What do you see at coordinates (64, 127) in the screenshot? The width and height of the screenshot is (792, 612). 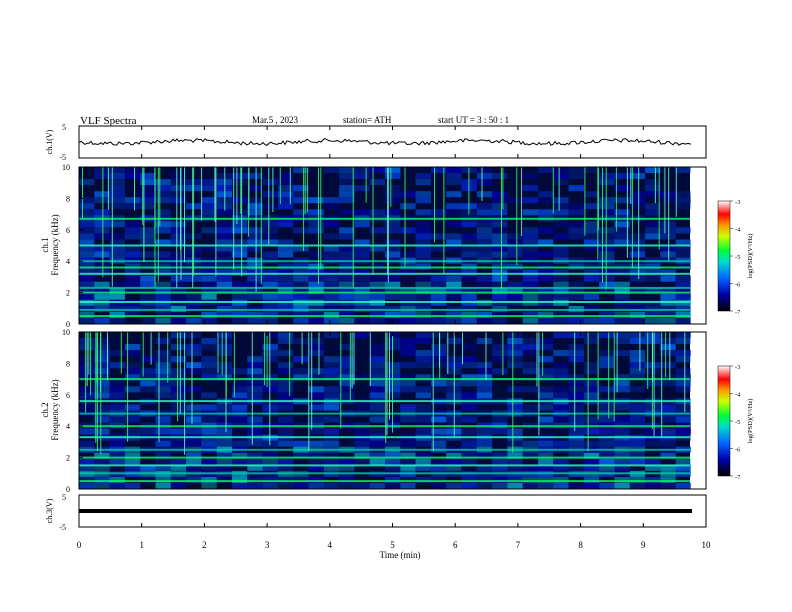 I see `ch1-ytick-top: 5` at bounding box center [64, 127].